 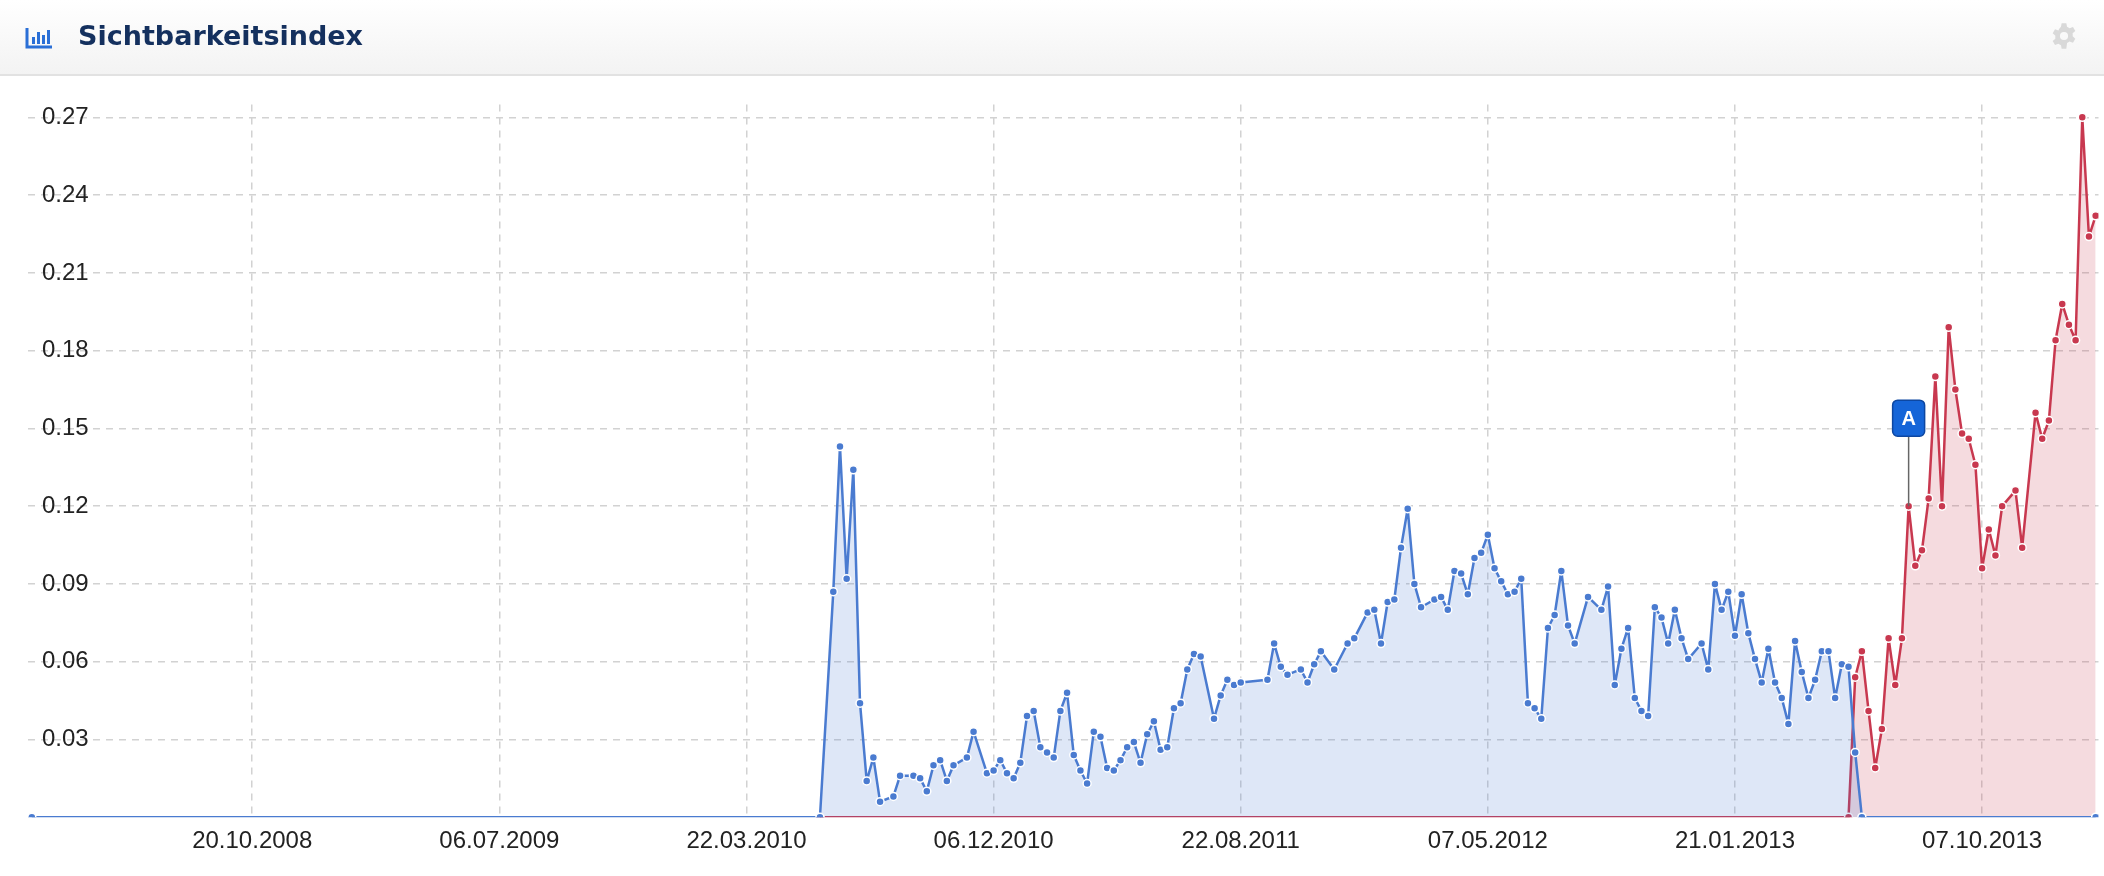 I want to click on y-tick-label: 0.21, so click(x=65, y=271).